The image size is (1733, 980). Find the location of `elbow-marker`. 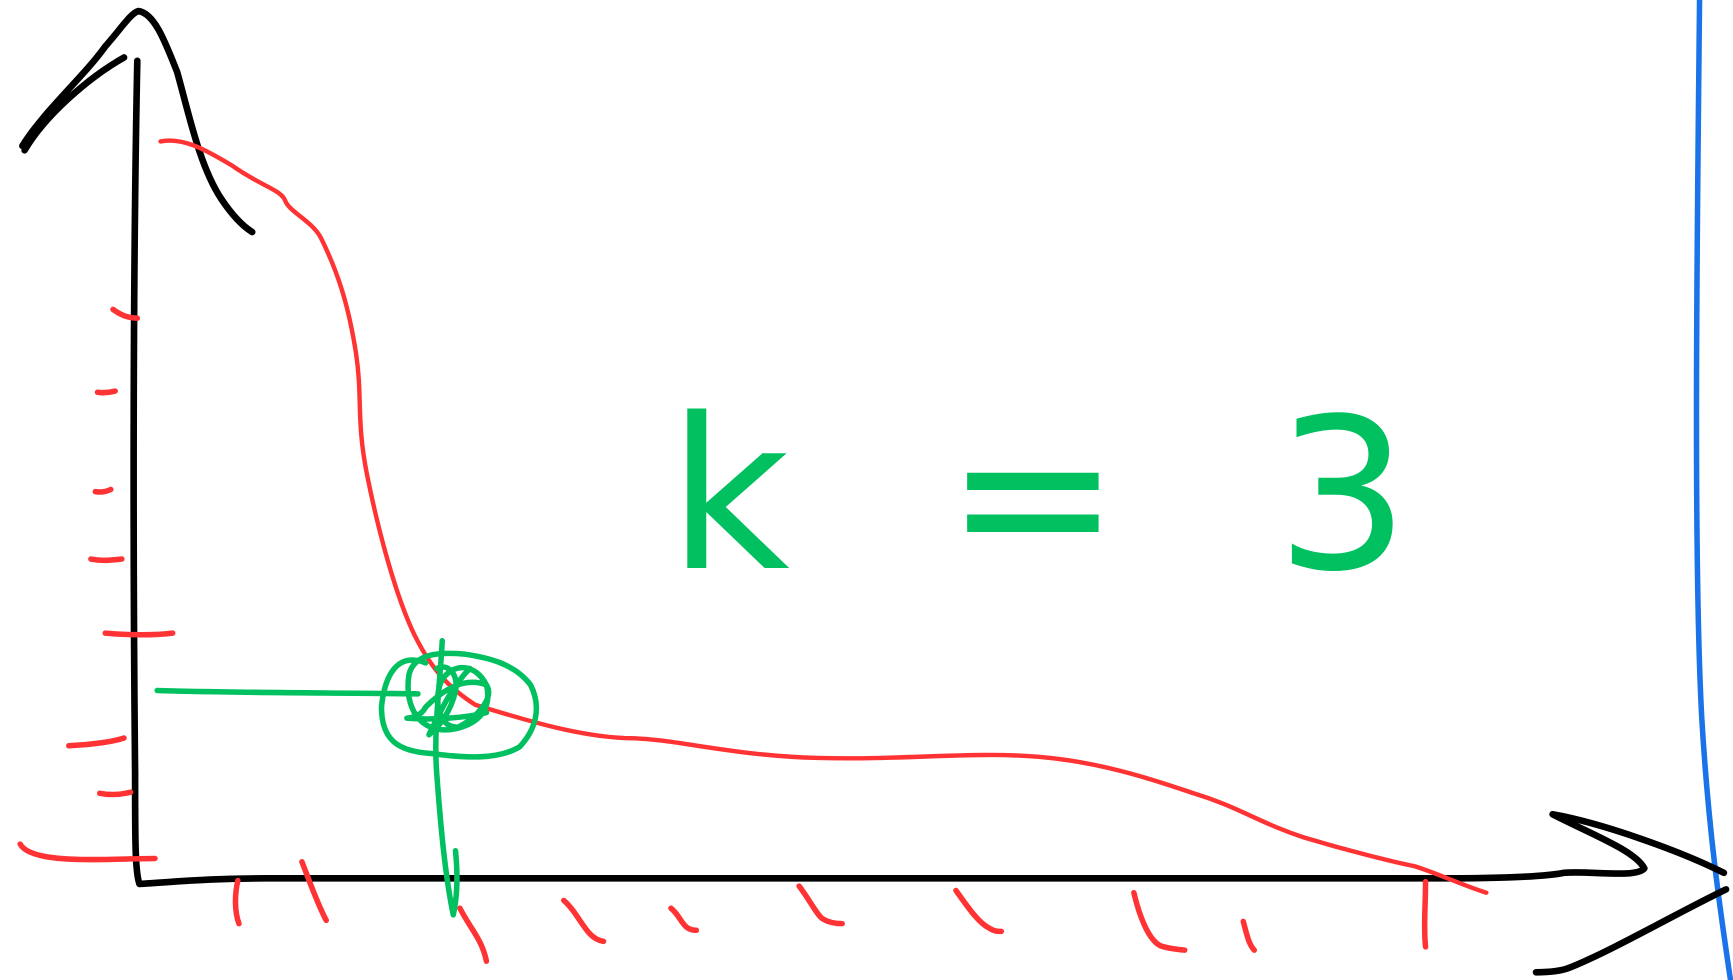

elbow-marker is located at coordinates (347, 778).